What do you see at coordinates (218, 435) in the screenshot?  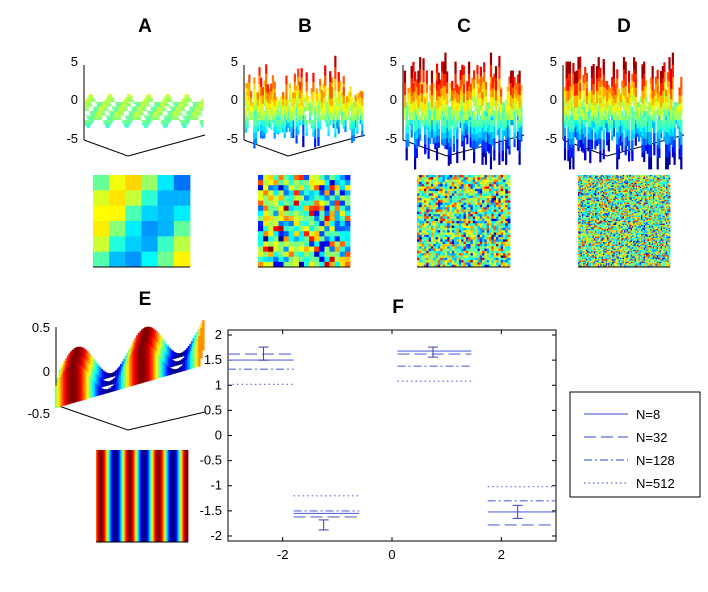 I see `y-tick-label: 0` at bounding box center [218, 435].